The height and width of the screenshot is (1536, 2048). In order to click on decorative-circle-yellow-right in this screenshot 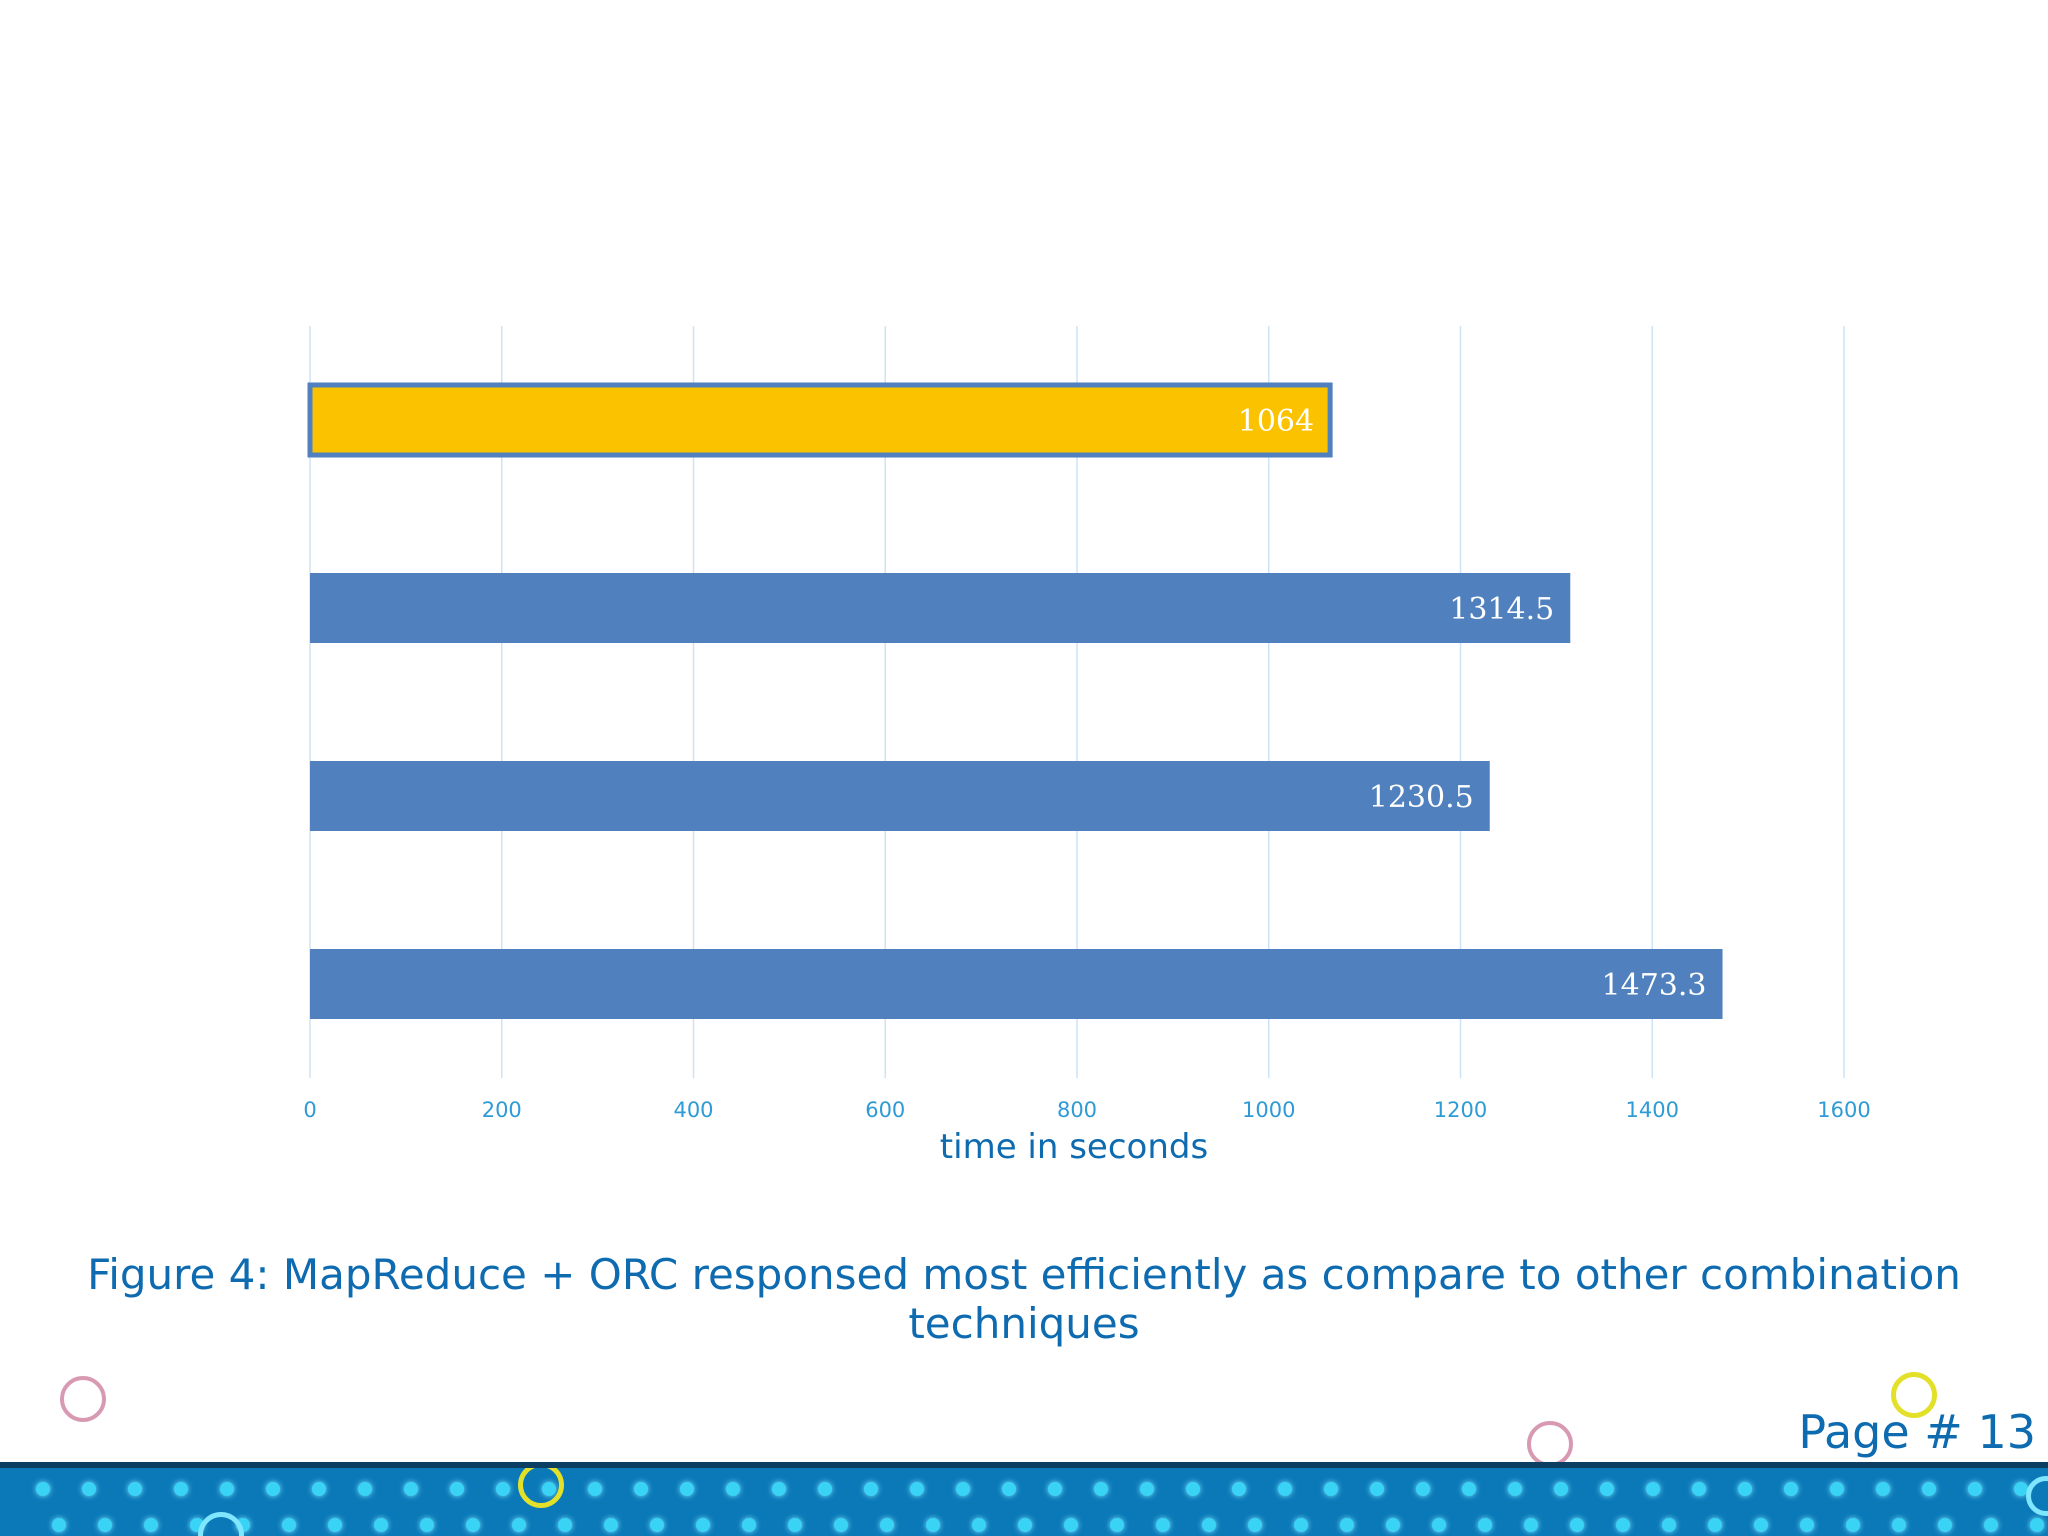, I will do `click(1914, 1395)`.